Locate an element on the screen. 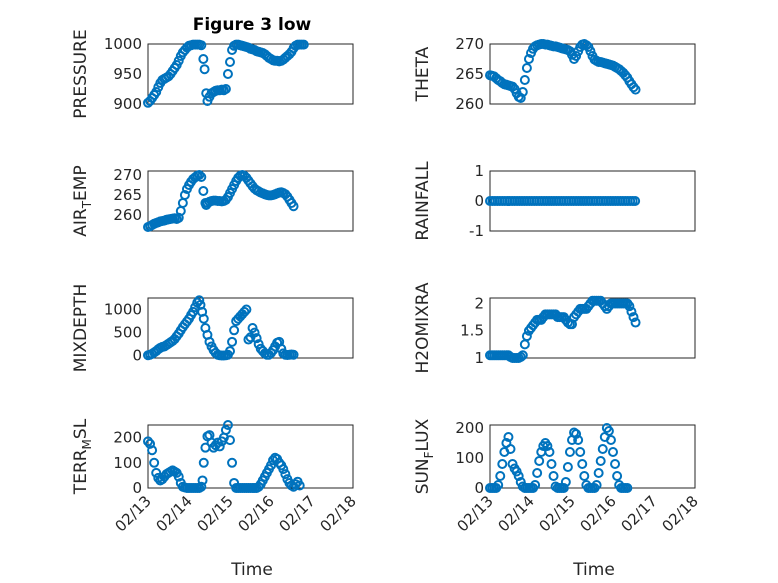 This screenshot has height=583, width=778. y-axis-label: RAINFALL is located at coordinates (423, 201).